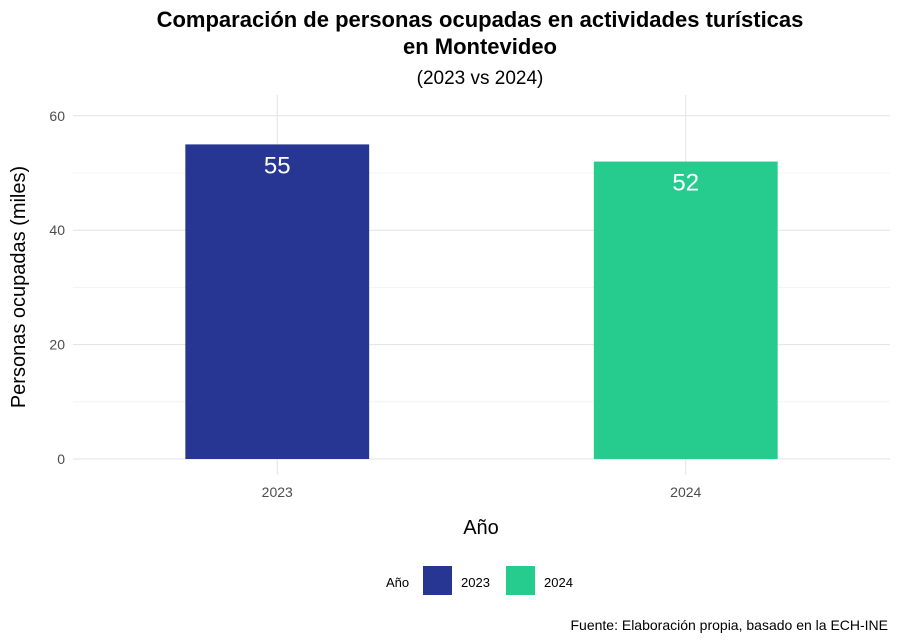  Describe the element at coordinates (685, 492) in the screenshot. I see `x-tick-label-2024: 2024` at that location.